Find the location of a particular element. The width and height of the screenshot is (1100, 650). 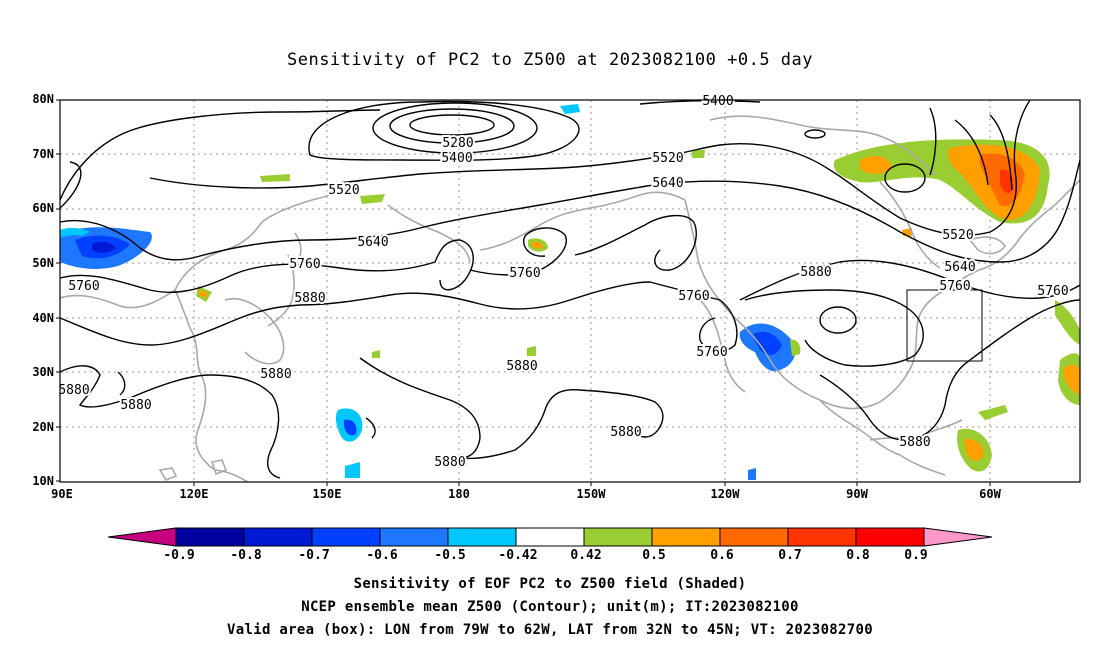

colorbar-tick-label: 0.42 is located at coordinates (586, 555).